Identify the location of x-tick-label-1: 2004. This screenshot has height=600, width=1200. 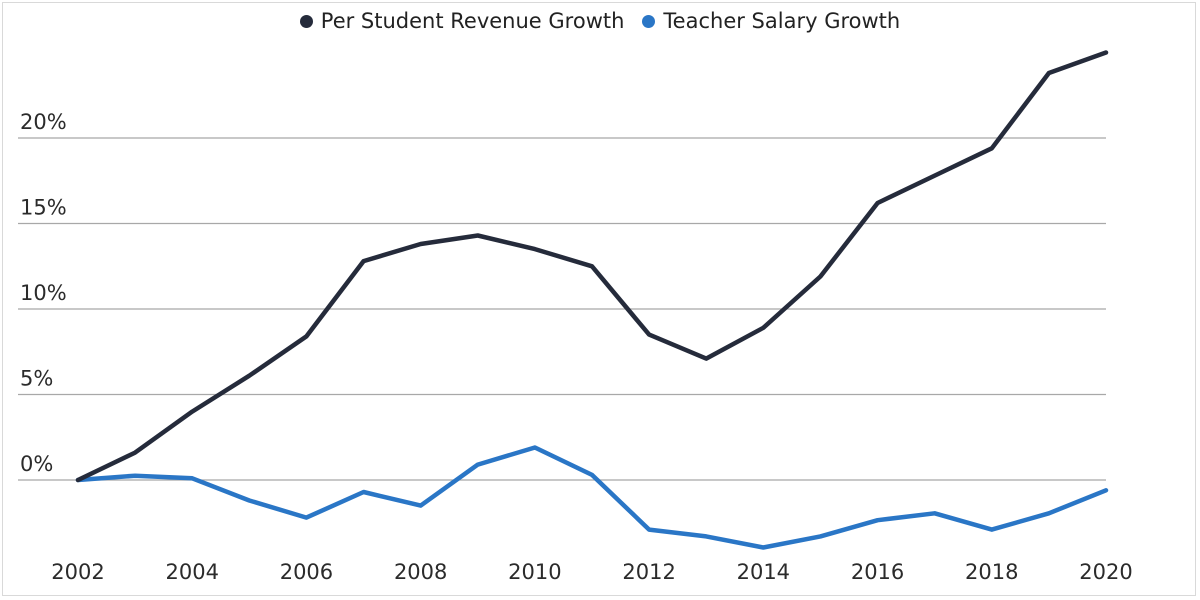
(191, 572).